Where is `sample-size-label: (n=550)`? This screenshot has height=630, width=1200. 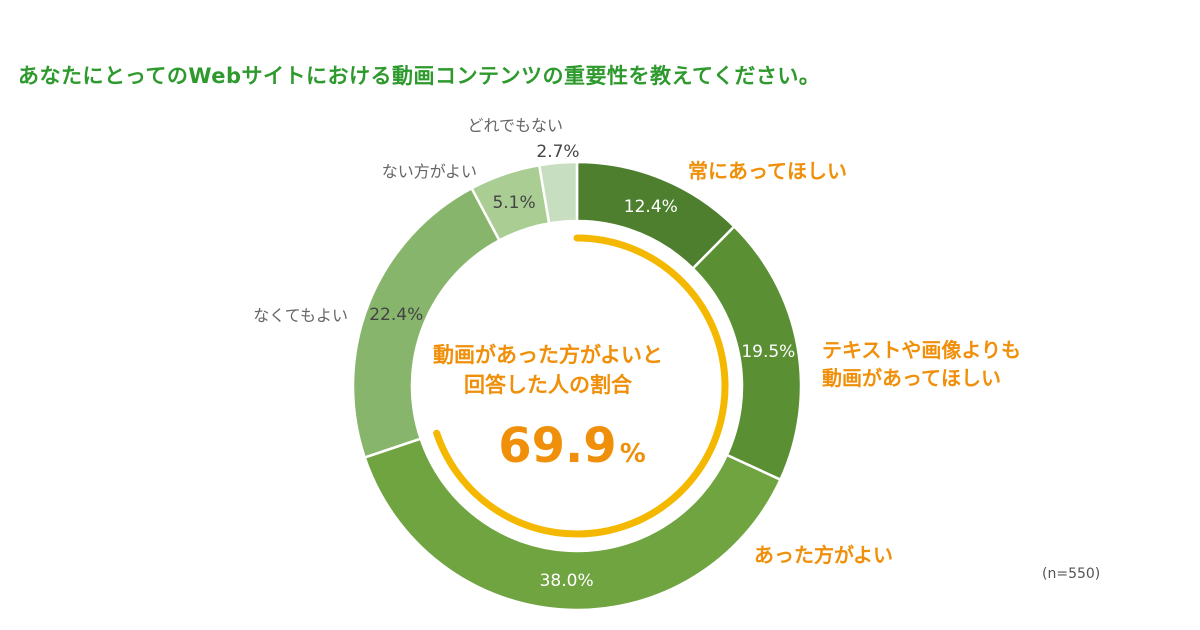 sample-size-label: (n=550) is located at coordinates (1071, 574).